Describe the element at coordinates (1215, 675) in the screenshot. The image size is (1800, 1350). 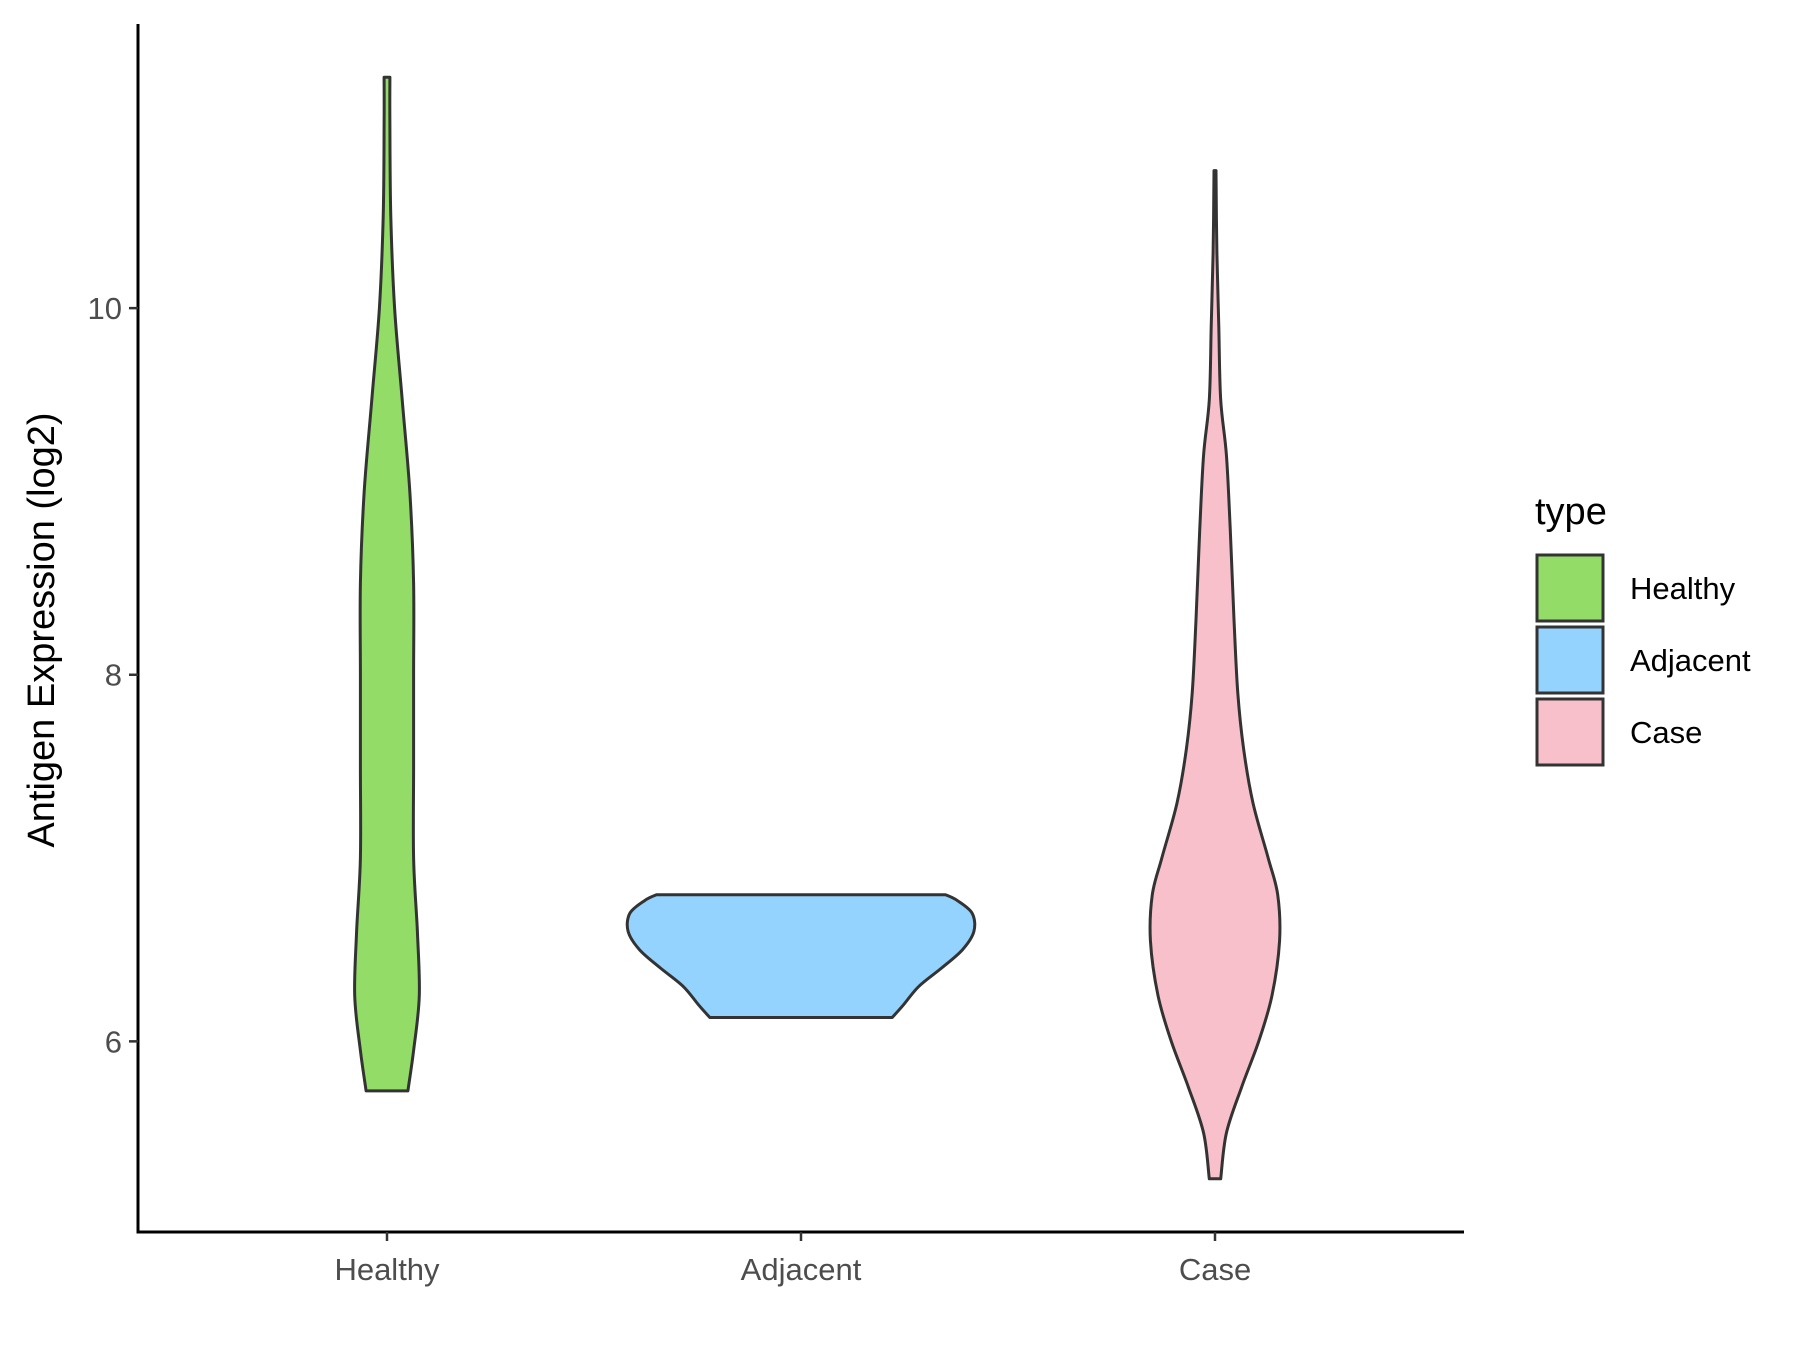
I see `violin-case` at that location.